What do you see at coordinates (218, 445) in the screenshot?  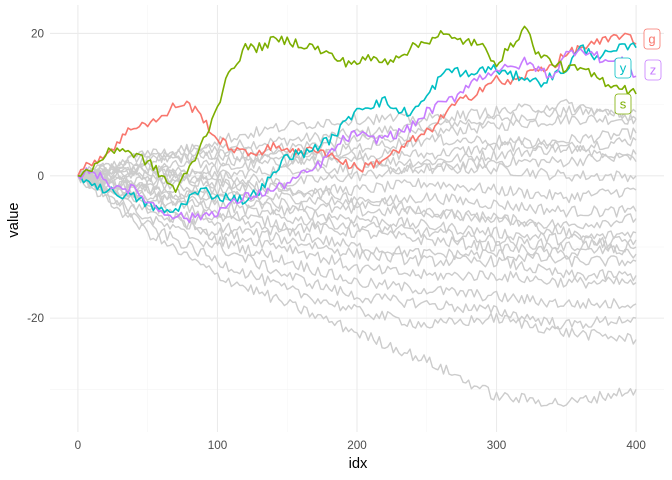 I see `x-tick-label: 100` at bounding box center [218, 445].